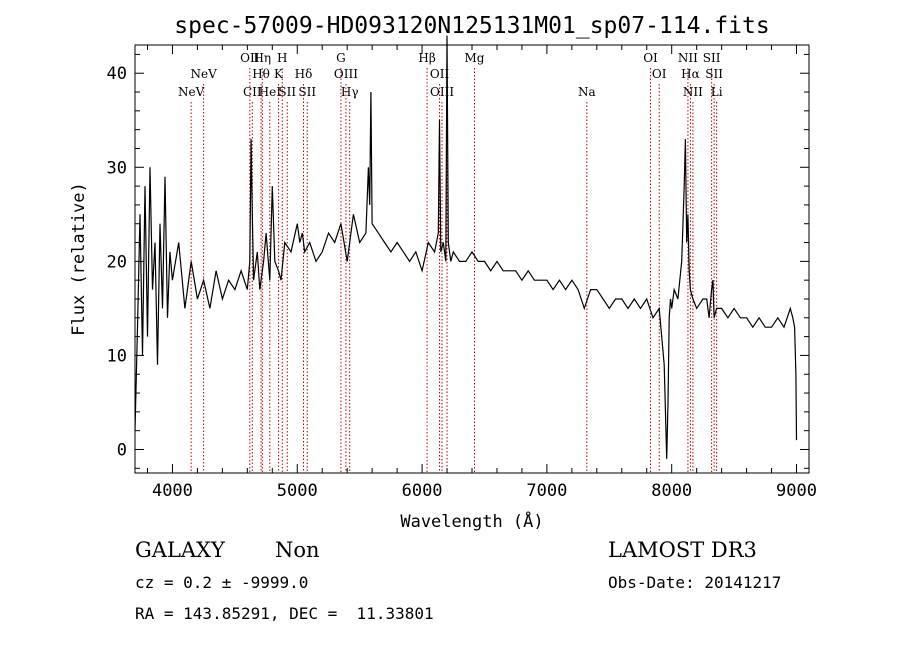  I want to click on line-label-21: OI, so click(650, 58).